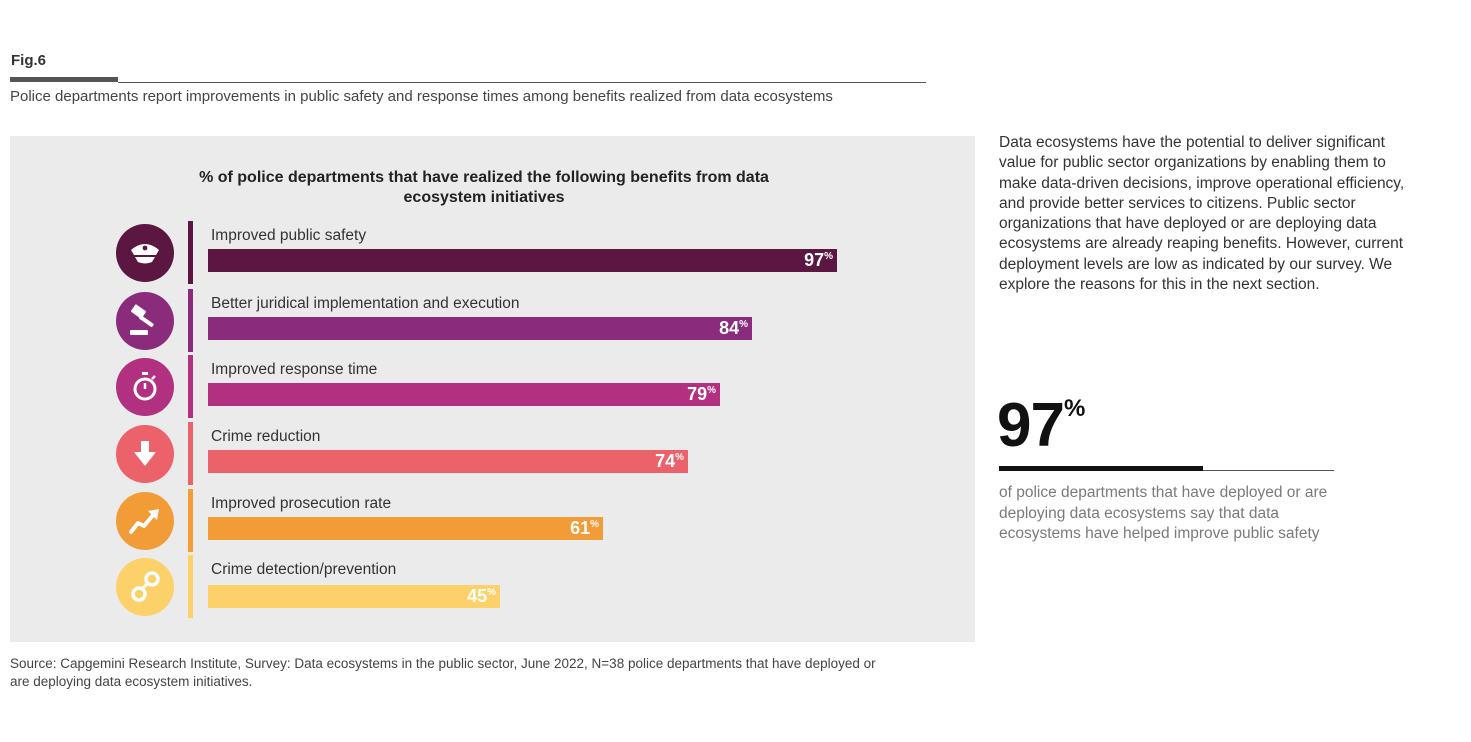 The width and height of the screenshot is (1471, 742). I want to click on bar-category-label: Crime reduction, so click(266, 436).